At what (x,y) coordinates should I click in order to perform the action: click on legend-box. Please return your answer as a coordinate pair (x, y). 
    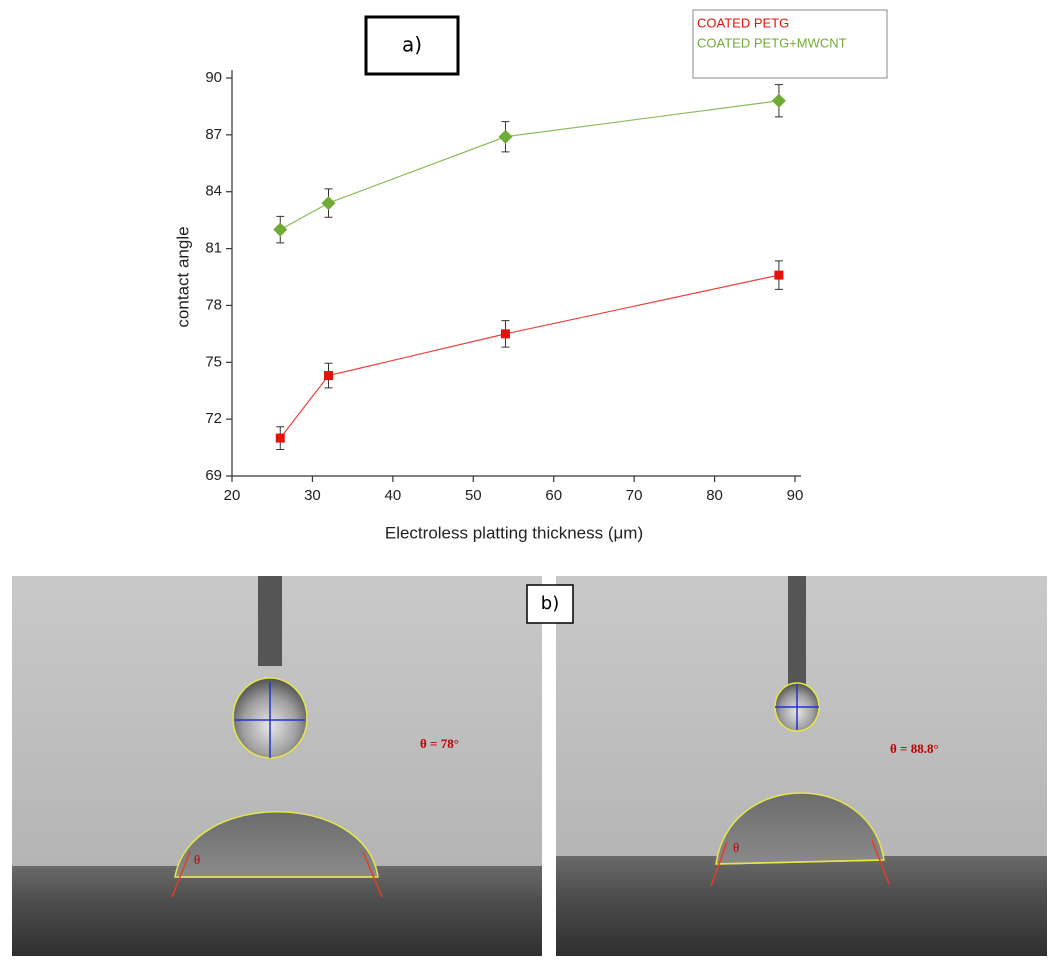
    Looking at the image, I should click on (790, 44).